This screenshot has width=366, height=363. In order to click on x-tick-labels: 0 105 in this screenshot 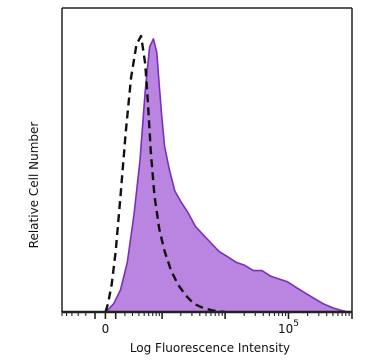, I will do `click(200, 327)`.